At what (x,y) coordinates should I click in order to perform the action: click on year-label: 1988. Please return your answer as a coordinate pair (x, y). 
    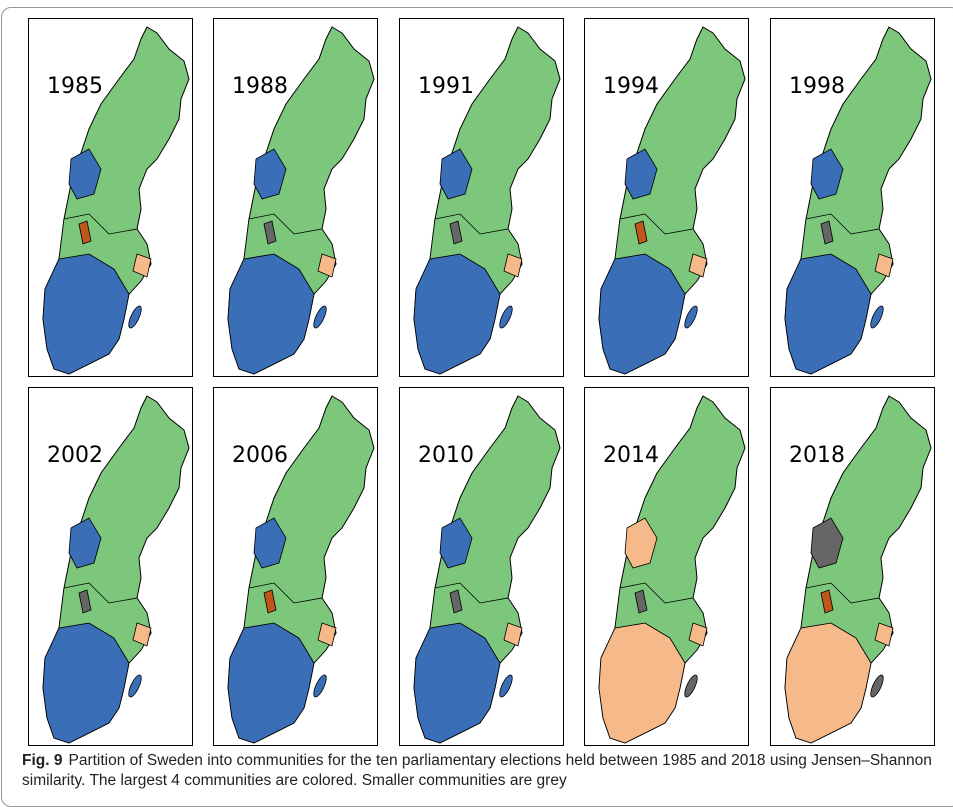
    Looking at the image, I should click on (260, 86).